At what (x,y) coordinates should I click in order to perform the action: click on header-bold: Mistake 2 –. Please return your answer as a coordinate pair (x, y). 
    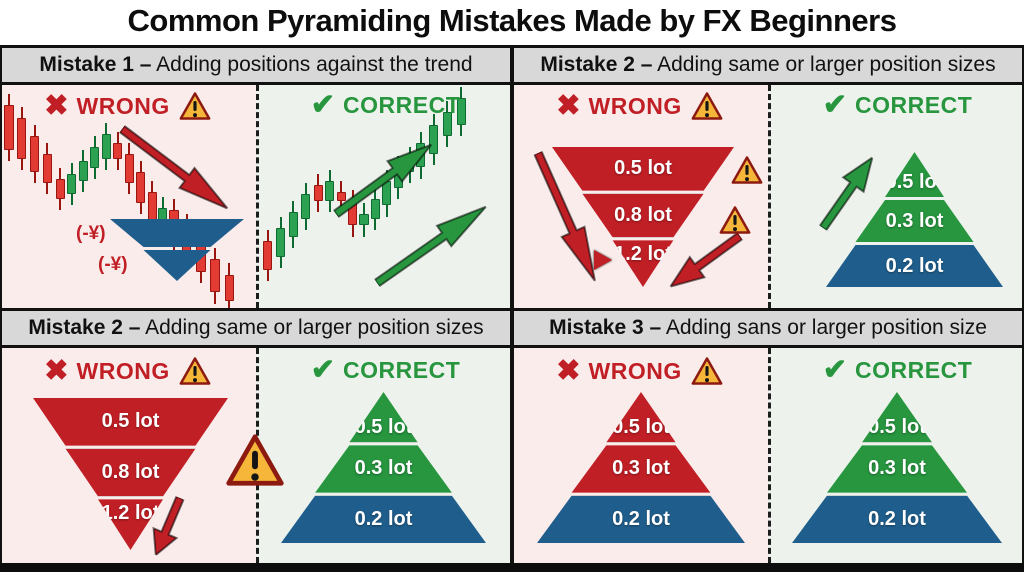
    Looking at the image, I should click on (84, 327).